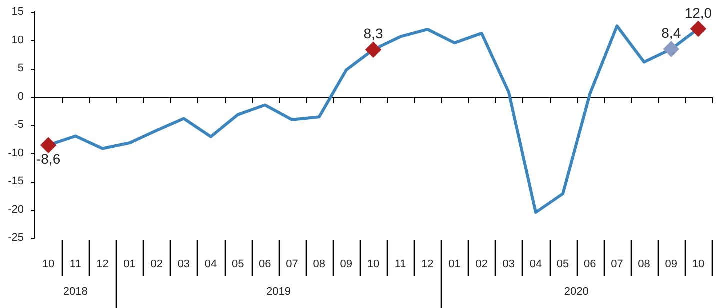 This screenshot has height=308, width=725. What do you see at coordinates (16, 182) in the screenshot?
I see `y-tick-label: -15` at bounding box center [16, 182].